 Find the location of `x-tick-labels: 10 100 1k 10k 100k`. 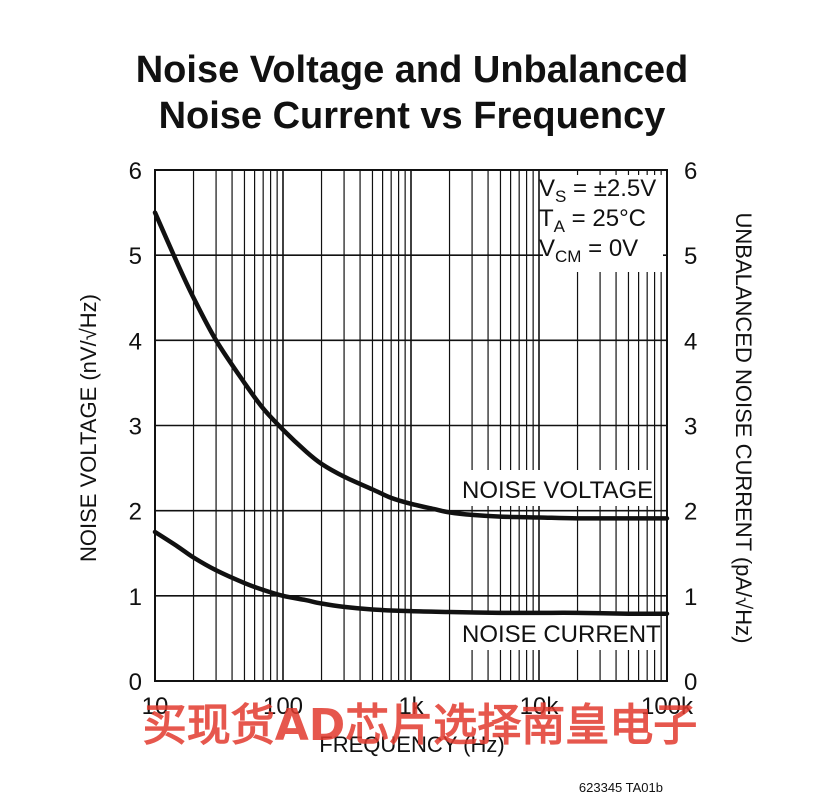

x-tick-labels: 10 100 1k 10k 100k is located at coordinates (418, 706).